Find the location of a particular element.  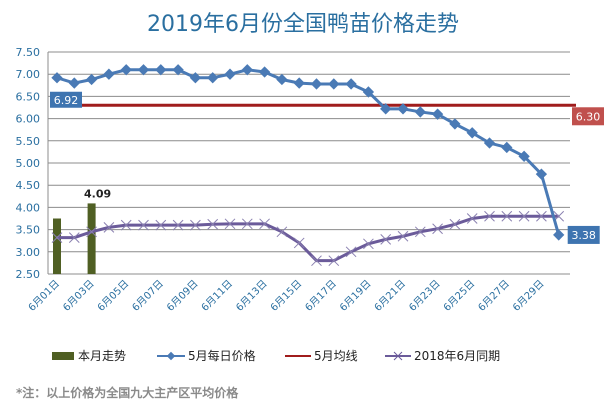

avg-label-box is located at coordinates (588, 116).